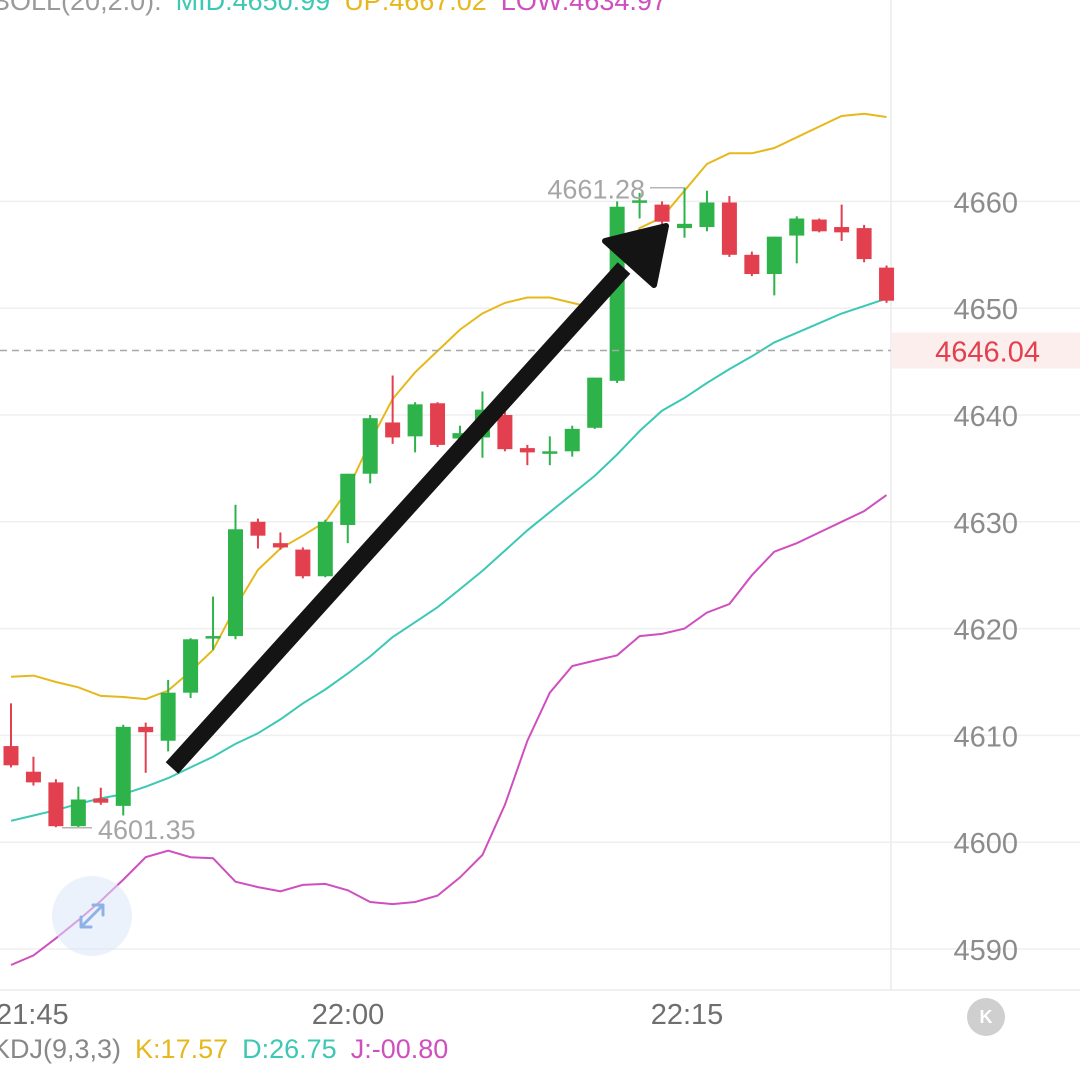 The width and height of the screenshot is (1080, 1065). Describe the element at coordinates (985, 631) in the screenshot. I see `y-tick-label: 4620` at that location.